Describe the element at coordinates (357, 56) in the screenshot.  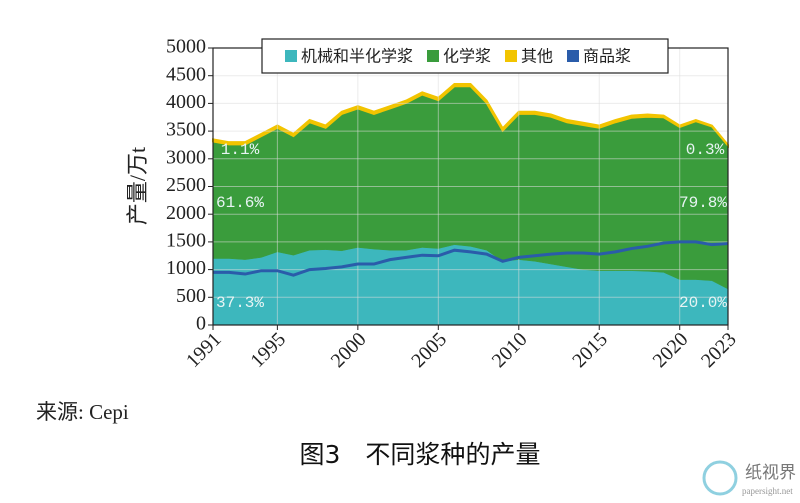
I see `legend-label: 机械和半化学浆` at that location.